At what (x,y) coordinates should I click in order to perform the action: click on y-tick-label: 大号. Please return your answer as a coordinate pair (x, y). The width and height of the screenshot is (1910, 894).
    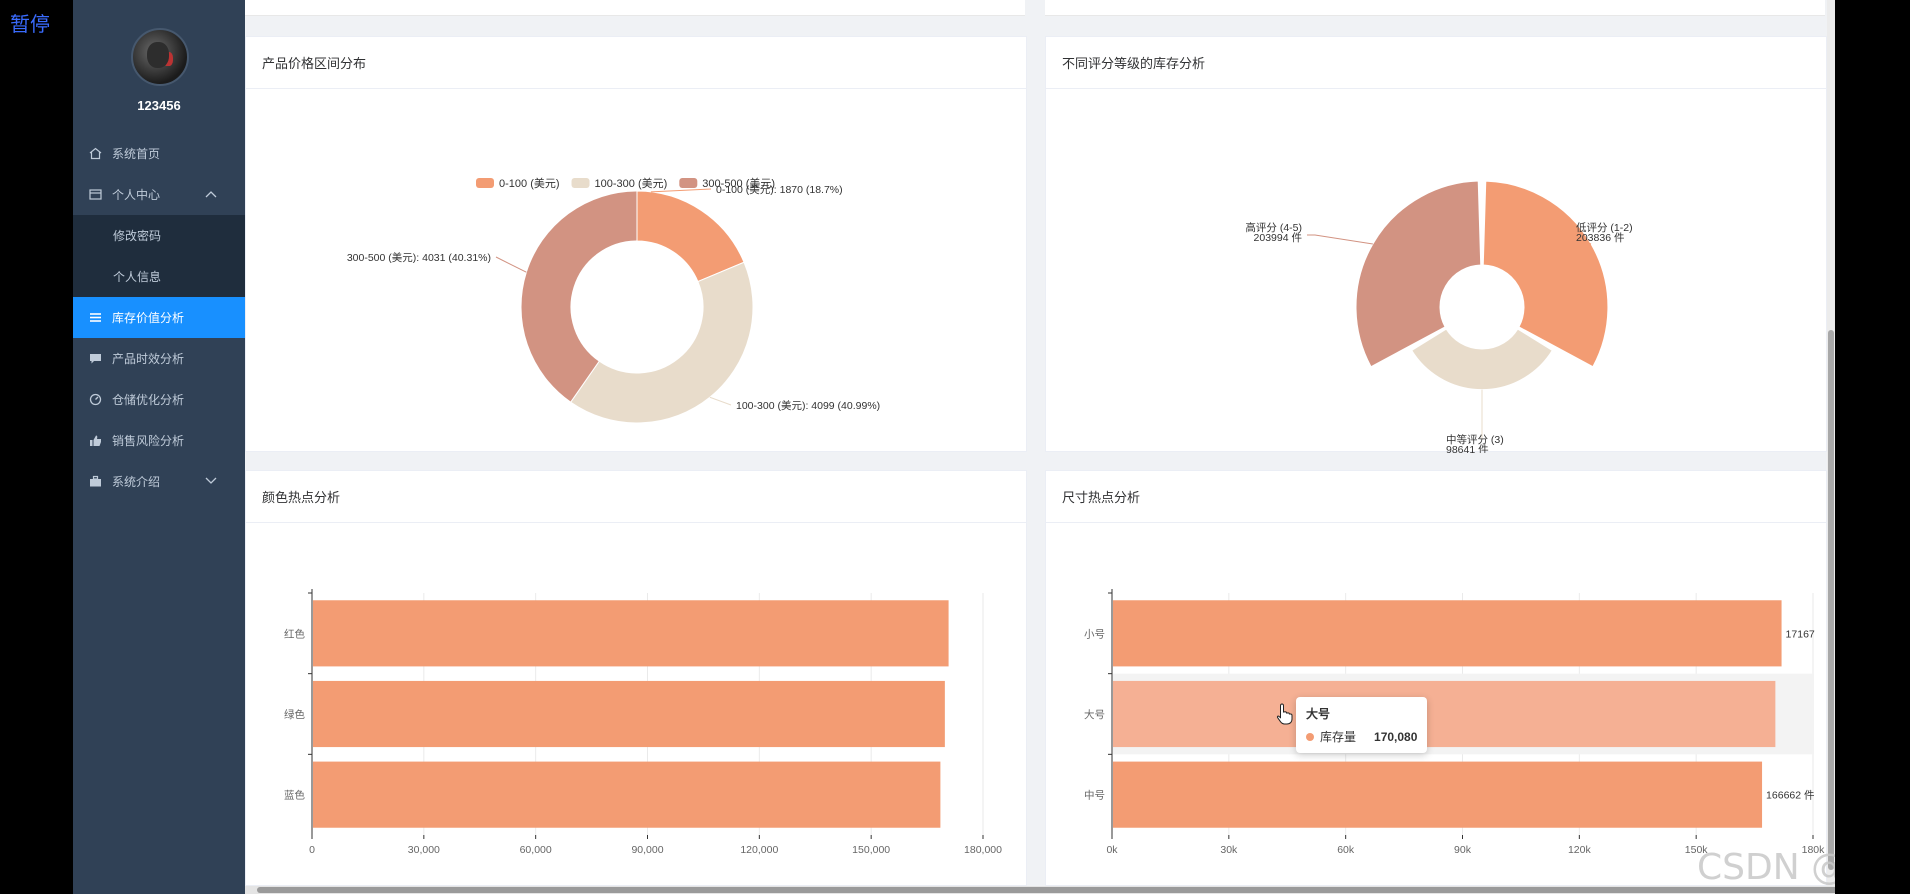
    Looking at the image, I should click on (1094, 714).